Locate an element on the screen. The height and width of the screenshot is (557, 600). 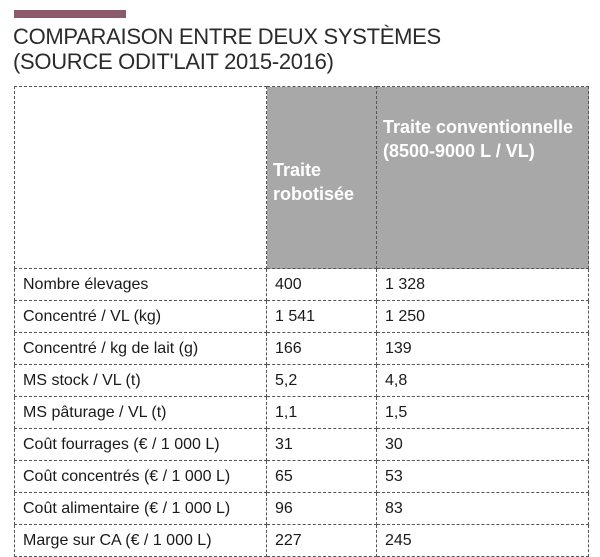
value-robot: 1 541 is located at coordinates (321, 316).